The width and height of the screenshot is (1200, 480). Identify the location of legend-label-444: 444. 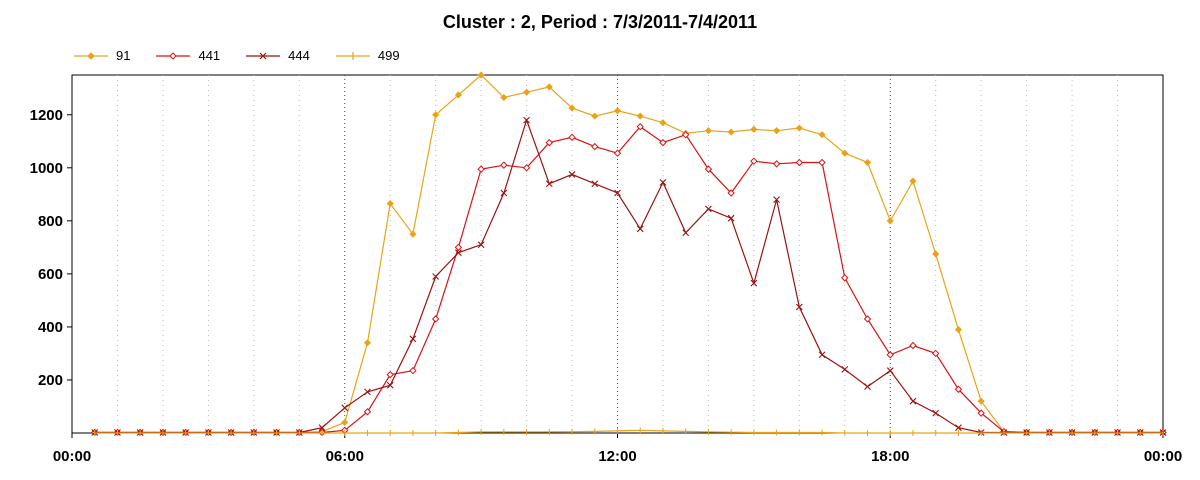
(299, 55).